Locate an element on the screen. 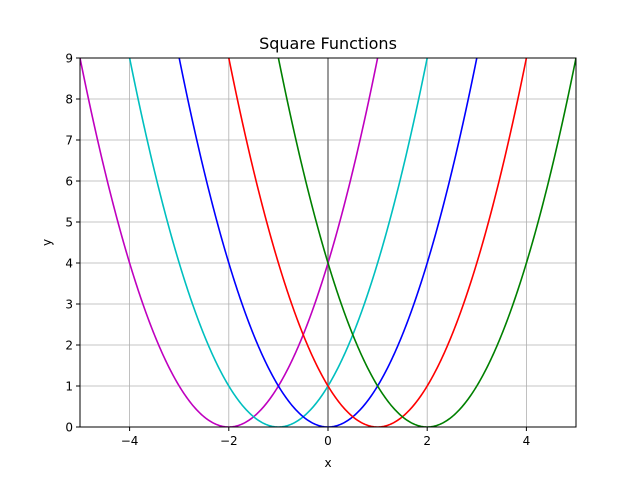 This screenshot has width=640, height=480. y-tick-label: 4 is located at coordinates (69, 264).